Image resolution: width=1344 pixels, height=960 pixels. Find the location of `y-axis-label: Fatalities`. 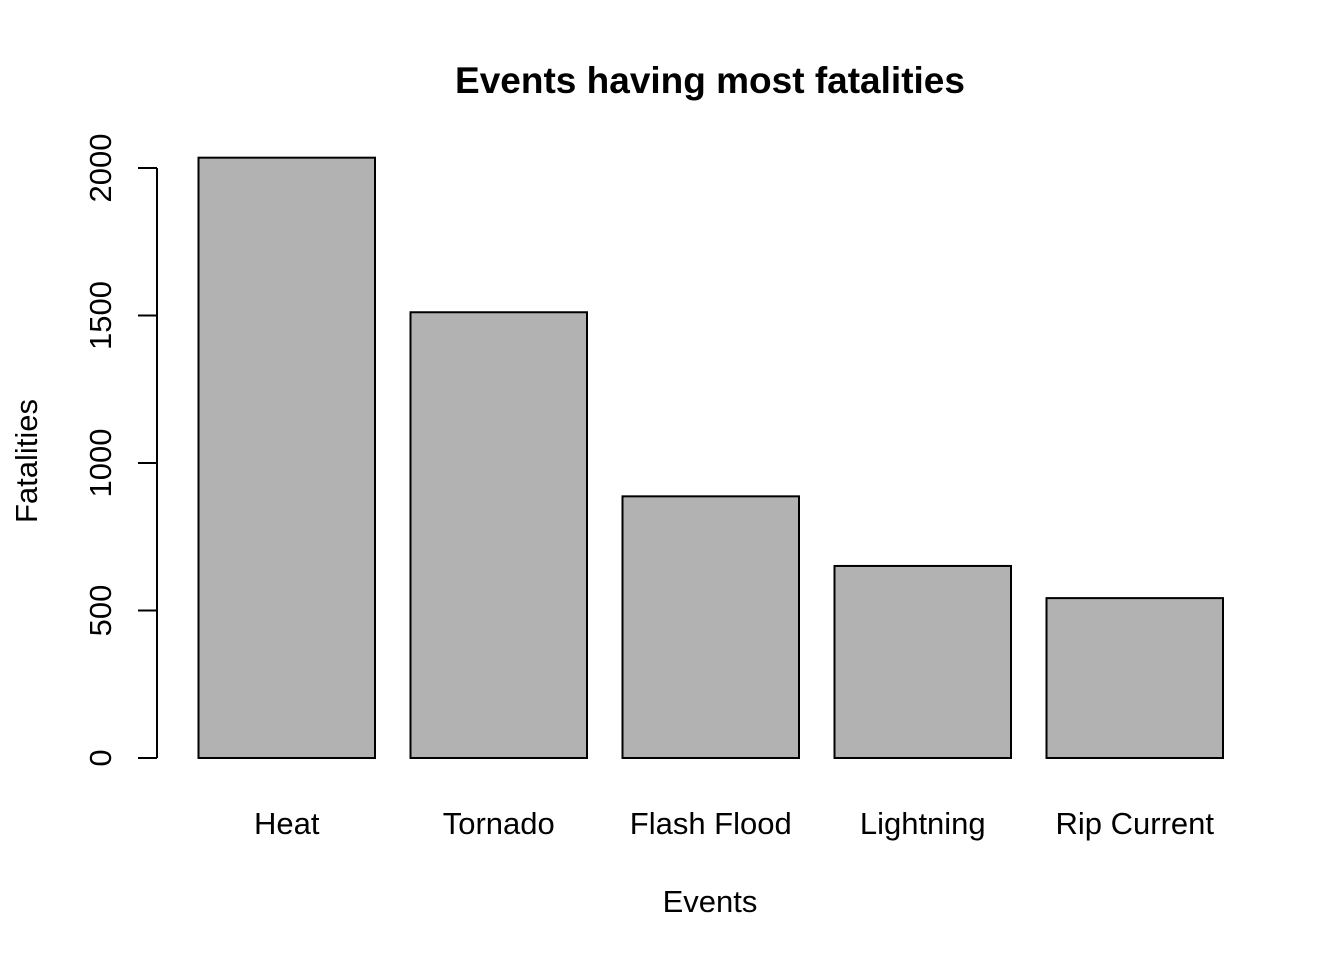

y-axis-label: Fatalities is located at coordinates (26, 461).